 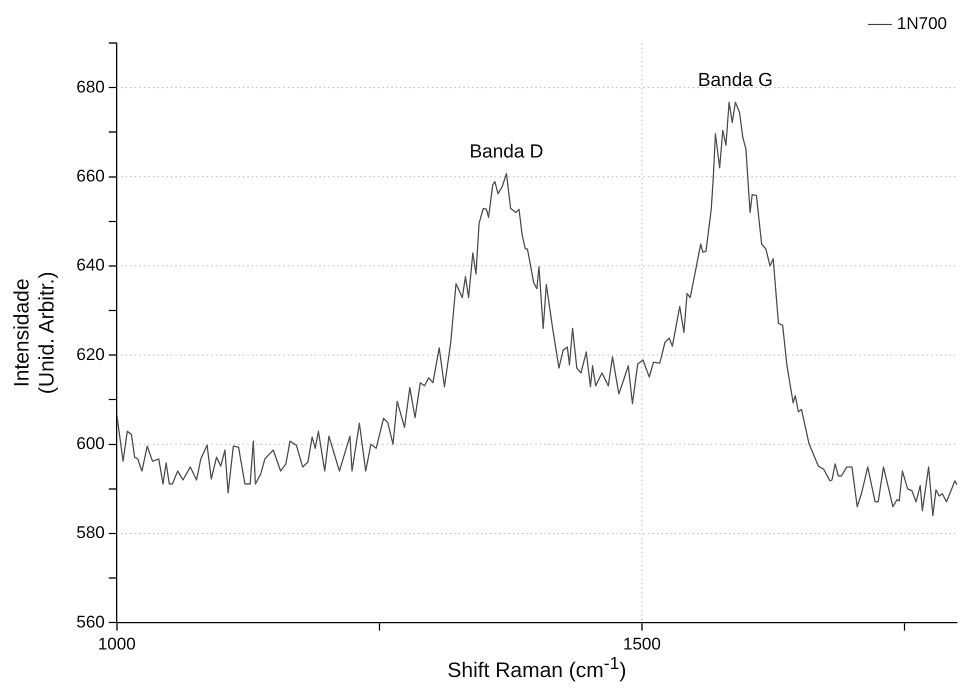 I want to click on x-tick-label: 1500, so click(x=641, y=644).